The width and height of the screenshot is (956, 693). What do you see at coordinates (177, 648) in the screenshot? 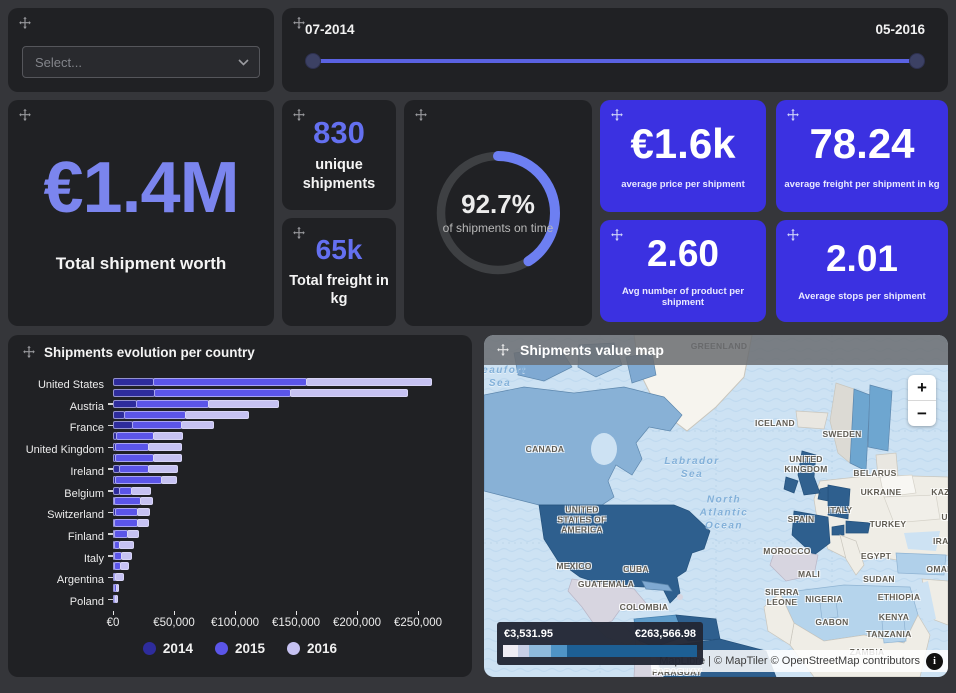
I see `legend-label: 2014` at bounding box center [177, 648].